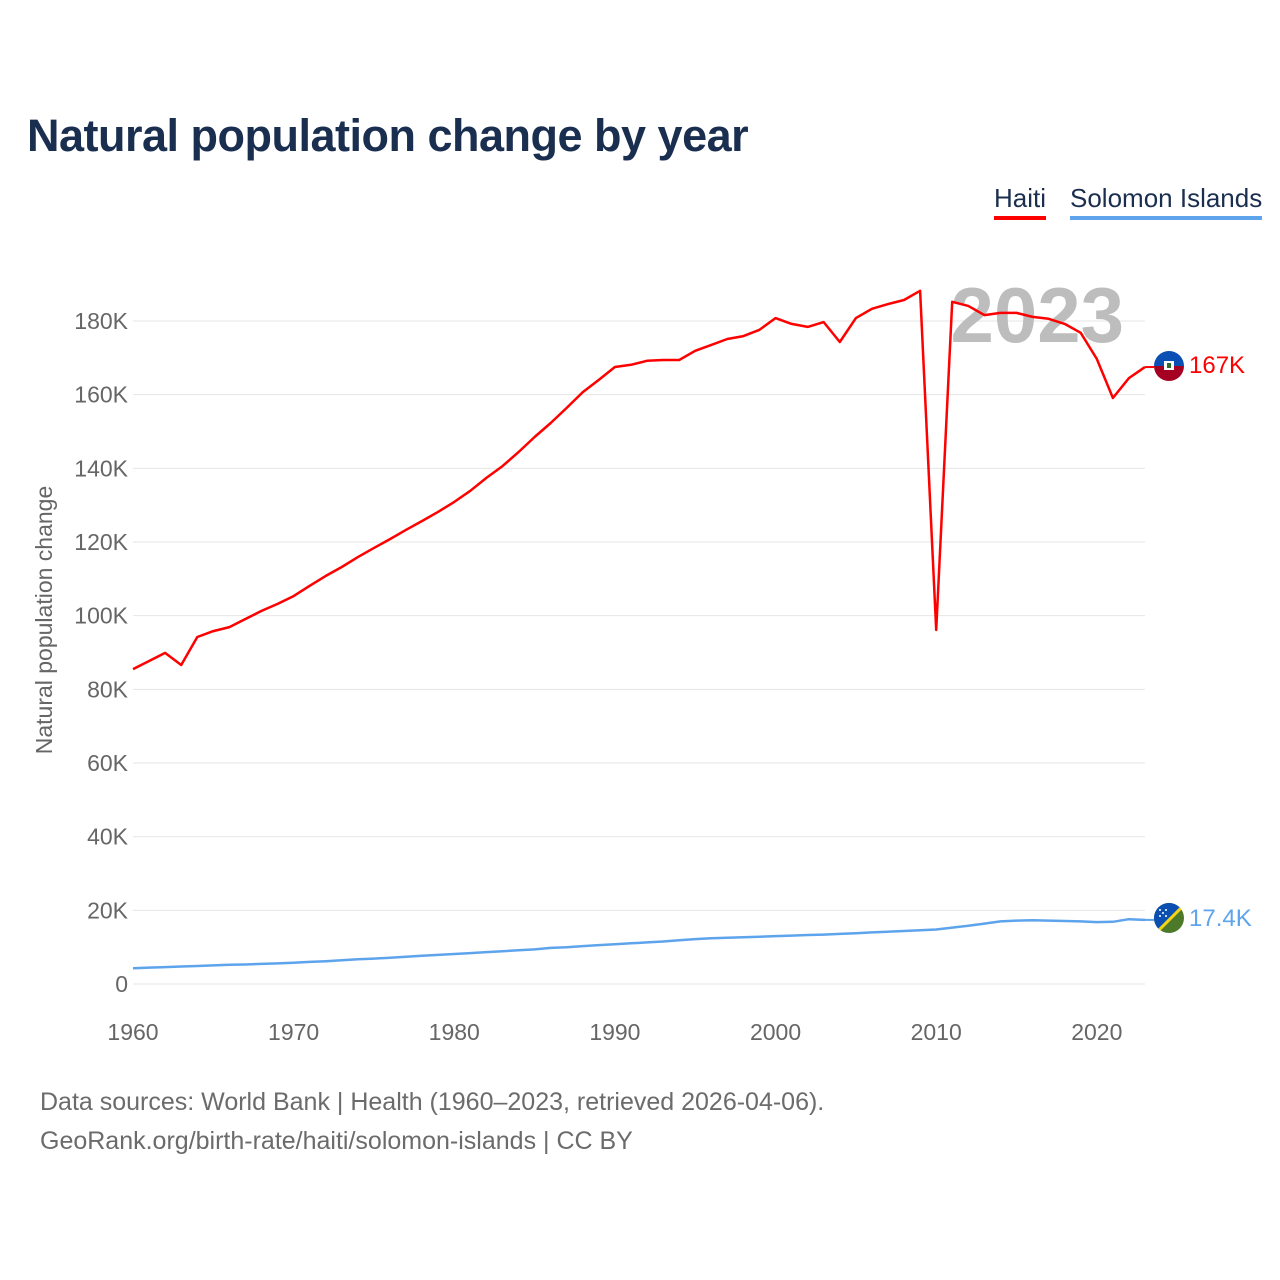 The width and height of the screenshot is (1280, 1280). I want to click on legend-item-haiti: Haiti, so click(1020, 201).